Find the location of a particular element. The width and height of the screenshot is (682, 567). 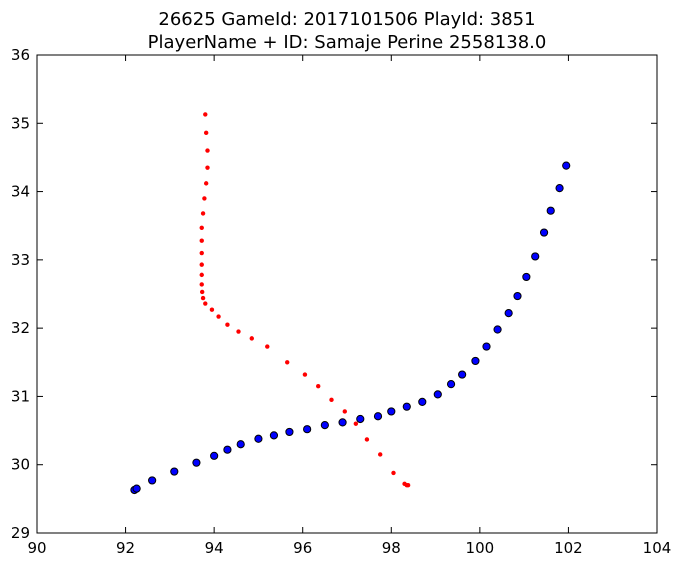

y-tick-label: 33 is located at coordinates (20, 260).